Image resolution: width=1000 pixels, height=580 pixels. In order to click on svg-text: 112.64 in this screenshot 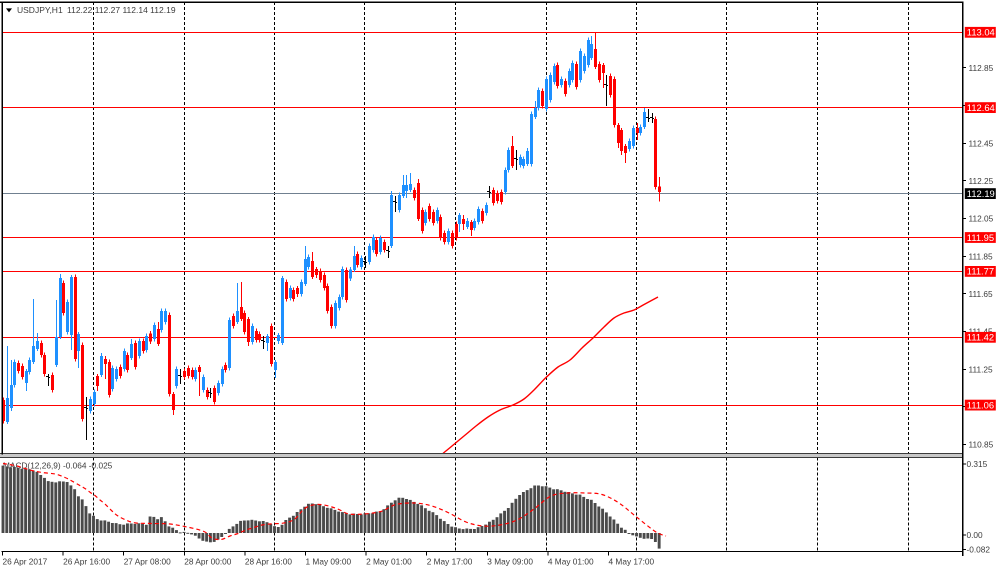, I will do `click(981, 107)`.